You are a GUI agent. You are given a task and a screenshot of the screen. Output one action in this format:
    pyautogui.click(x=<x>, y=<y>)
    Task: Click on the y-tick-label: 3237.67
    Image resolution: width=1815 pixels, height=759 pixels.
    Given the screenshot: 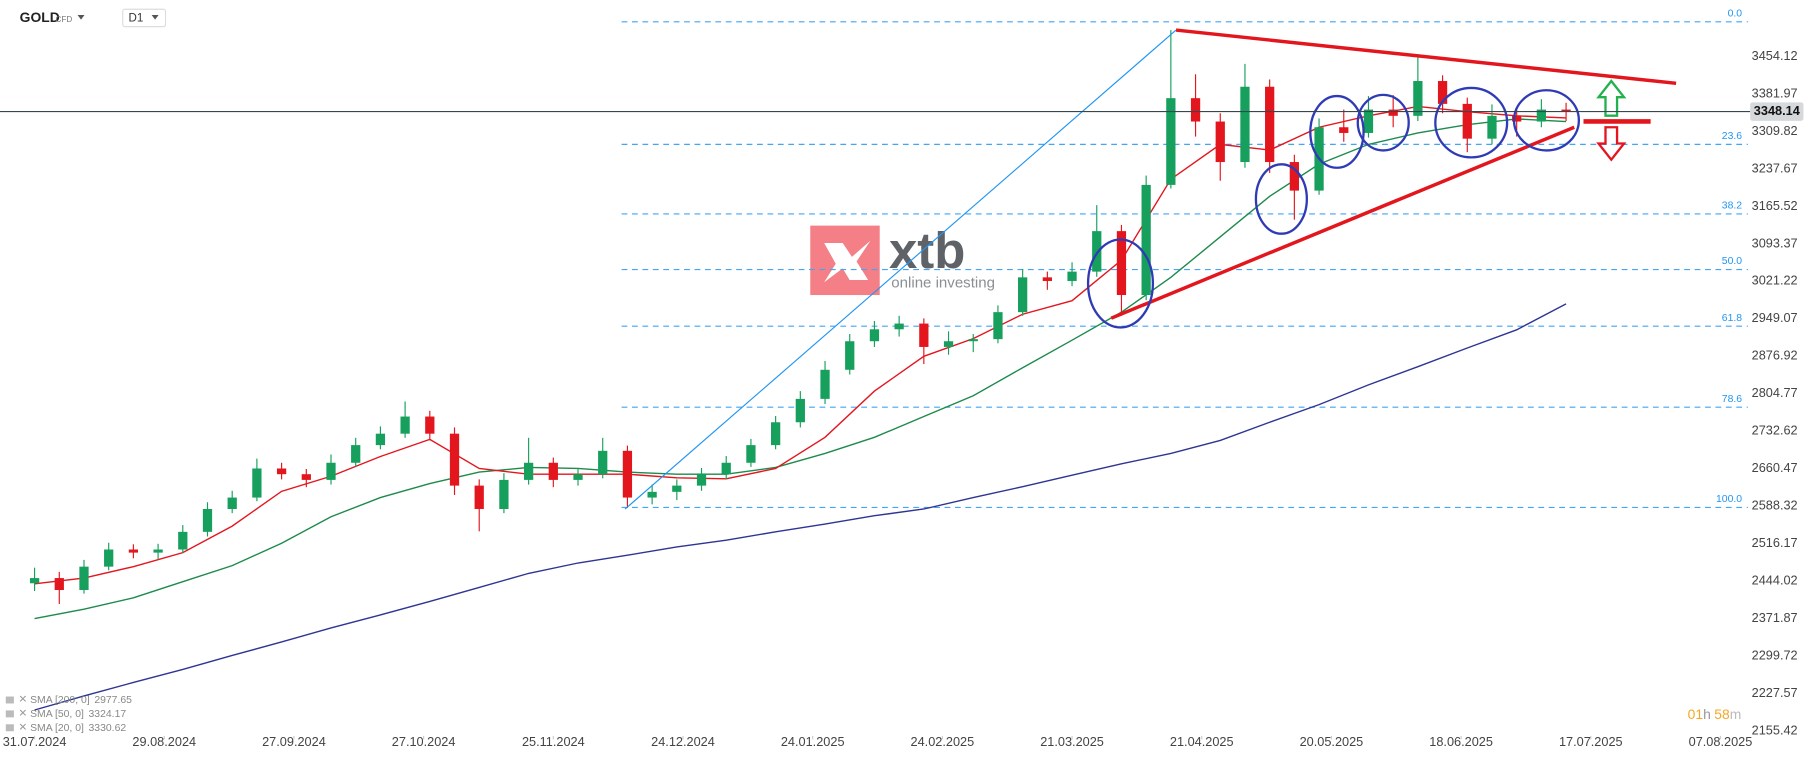 What is the action you would take?
    pyautogui.click(x=1775, y=167)
    